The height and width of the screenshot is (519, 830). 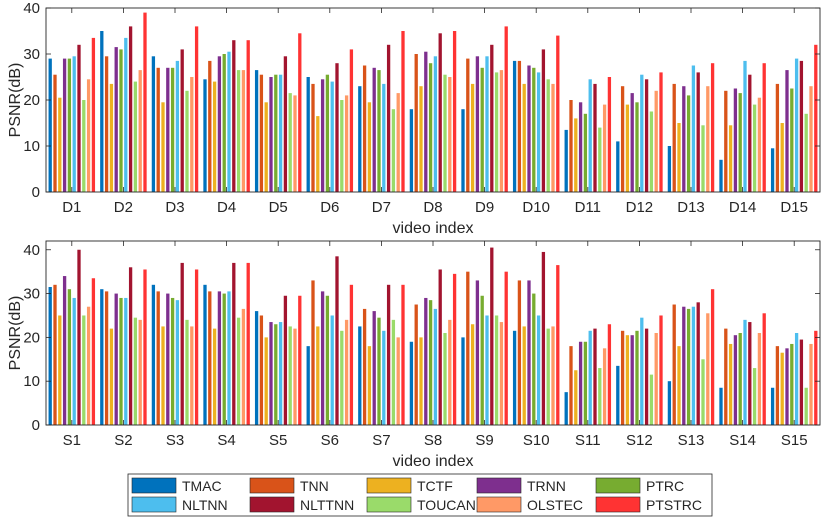 What do you see at coordinates (627, 148) in the screenshot?
I see `bar-tctf-d12` at bounding box center [627, 148].